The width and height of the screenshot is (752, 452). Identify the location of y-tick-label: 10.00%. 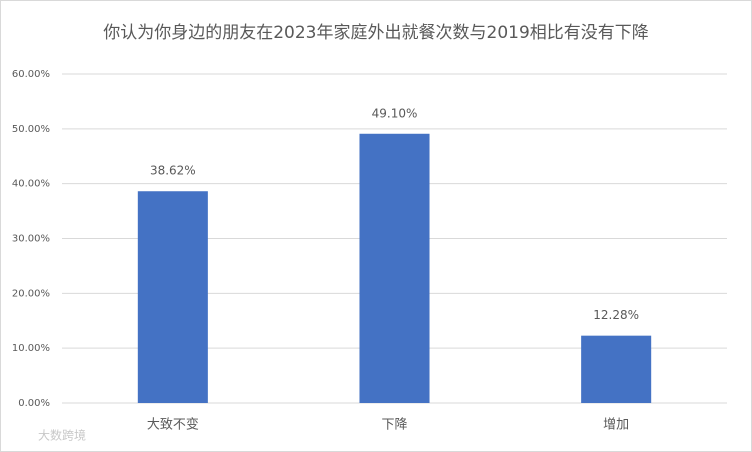
(31, 348).